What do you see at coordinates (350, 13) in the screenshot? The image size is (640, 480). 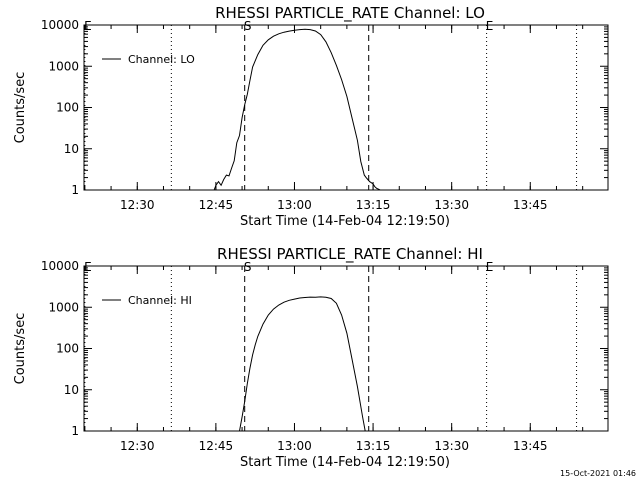 I see `chart-title: RHESSI PARTICLE_RATE Channel: LO` at bounding box center [350, 13].